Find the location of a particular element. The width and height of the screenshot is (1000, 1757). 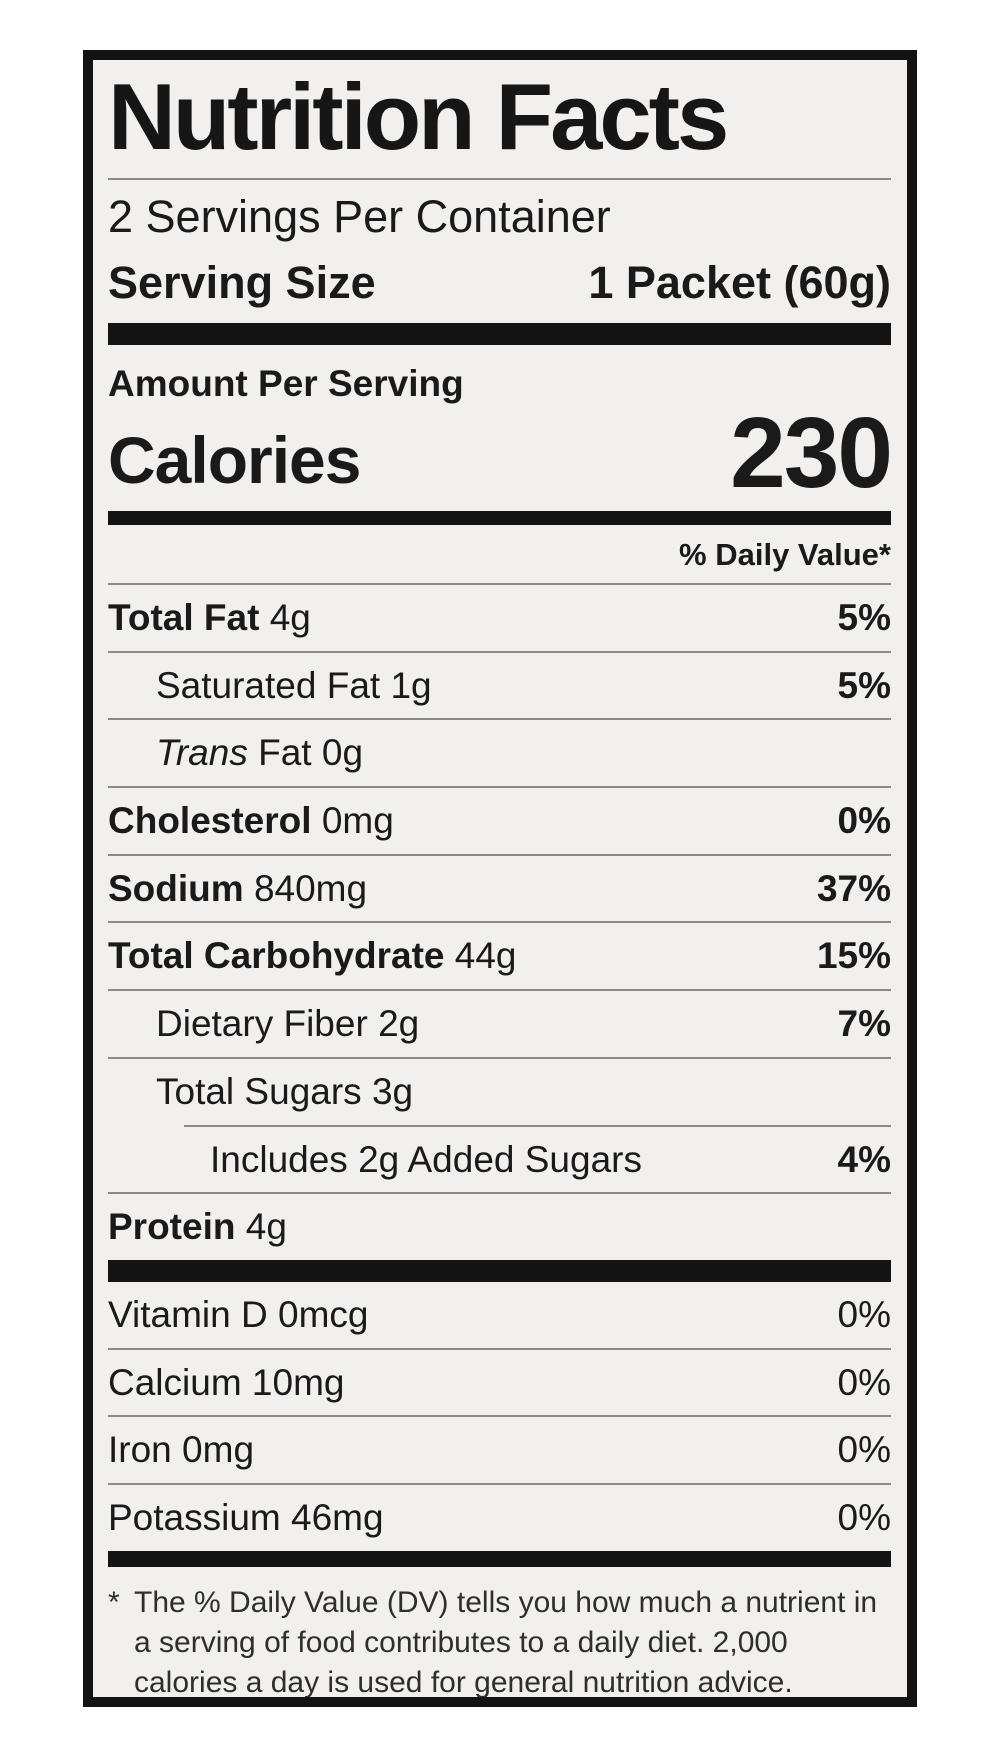

nutrient-name: Total Sugars 3g is located at coordinates (285, 1091).